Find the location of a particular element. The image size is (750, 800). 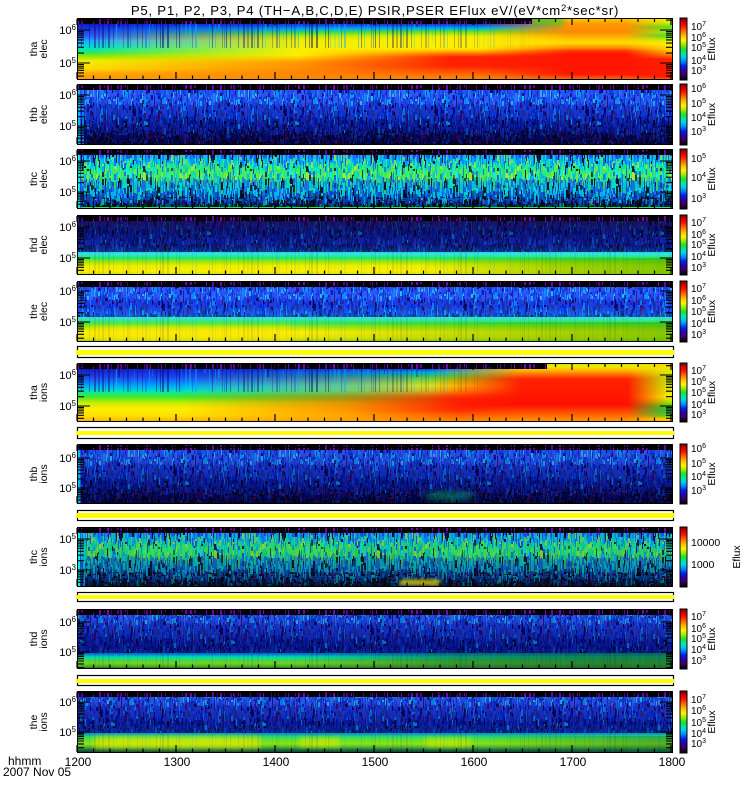

svg-text: 1300 is located at coordinates (177, 762).